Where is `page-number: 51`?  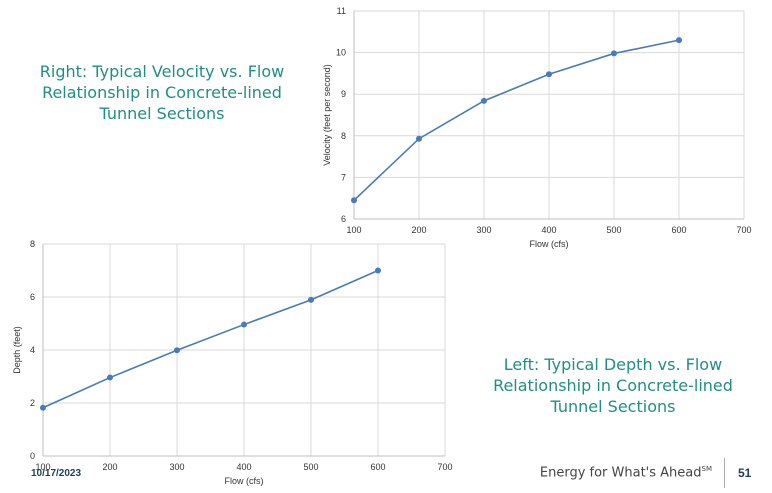 page-number: 51 is located at coordinates (745, 473).